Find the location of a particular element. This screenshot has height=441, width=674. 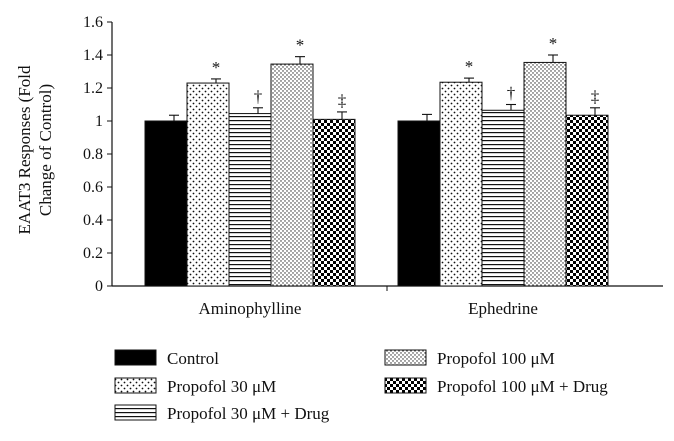

y-axis-label-line-1: EAAT3 Responses (Fold is located at coordinates (24, 150).